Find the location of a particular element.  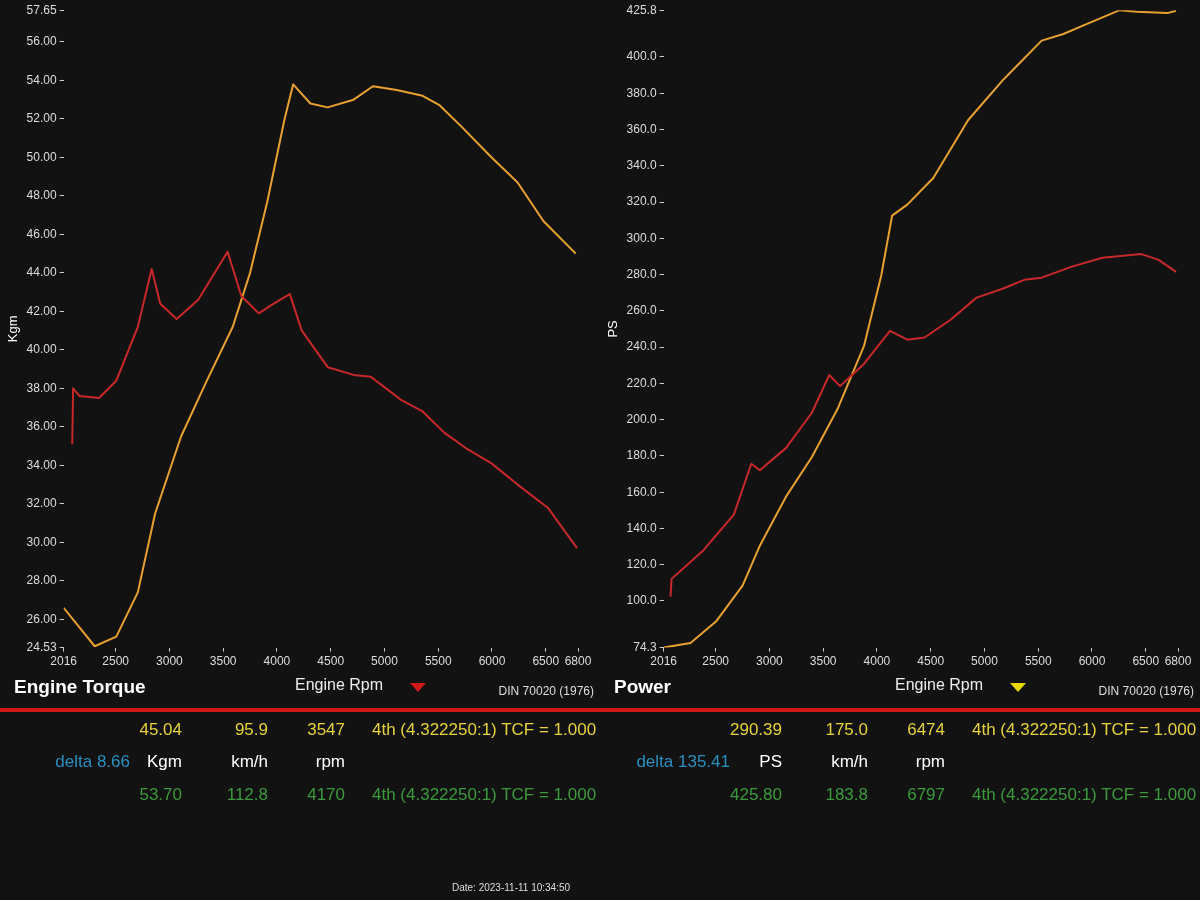

y-tick-label: 54.00 is located at coordinates (41, 79).